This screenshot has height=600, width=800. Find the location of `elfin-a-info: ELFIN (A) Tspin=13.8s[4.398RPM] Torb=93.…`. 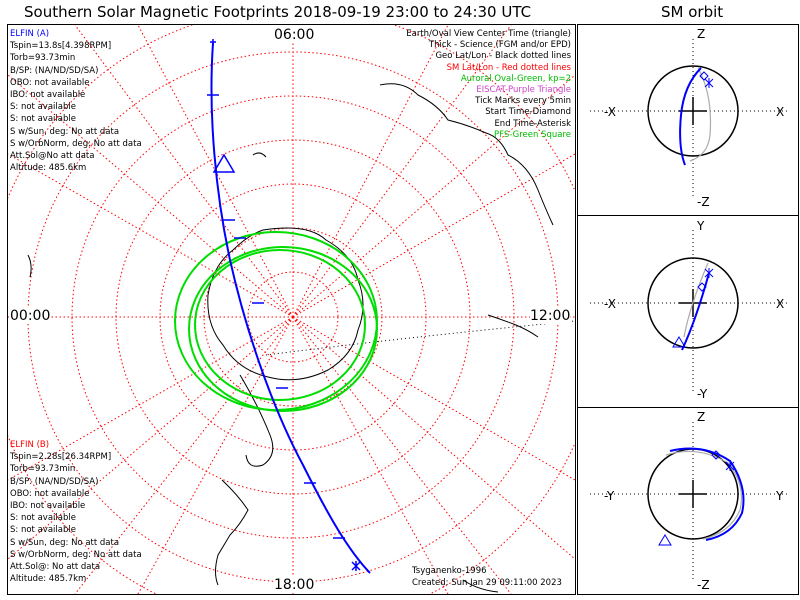

elfin-a-info: ELFIN (A) Tspin=13.8s[4.398RPM] Torb=93.… is located at coordinates (76, 101).